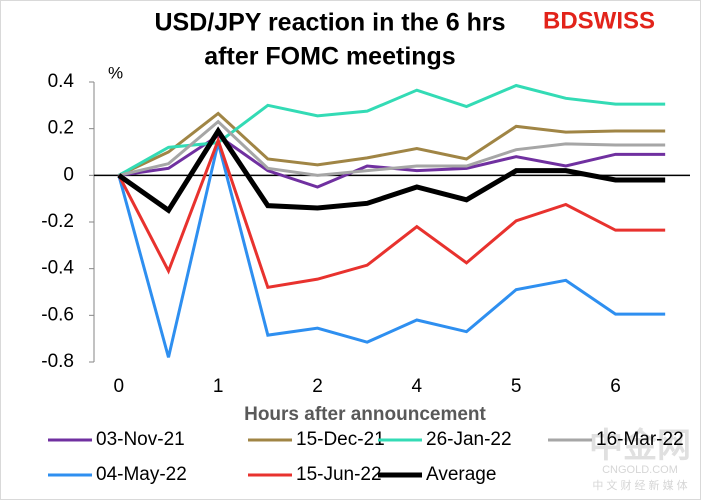 This screenshot has height=500, width=701. Describe the element at coordinates (615, 386) in the screenshot. I see `x-tick-label: 6` at that location.